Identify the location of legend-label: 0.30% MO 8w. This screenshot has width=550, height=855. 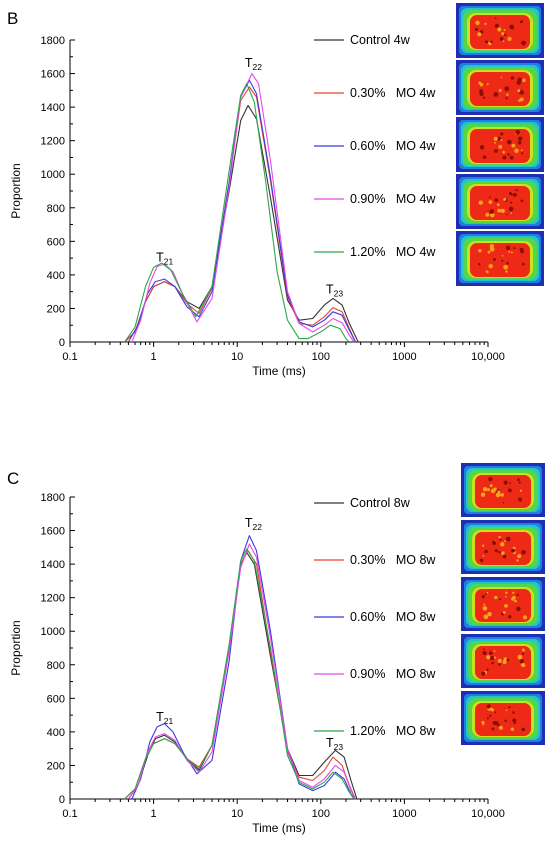
(393, 560).